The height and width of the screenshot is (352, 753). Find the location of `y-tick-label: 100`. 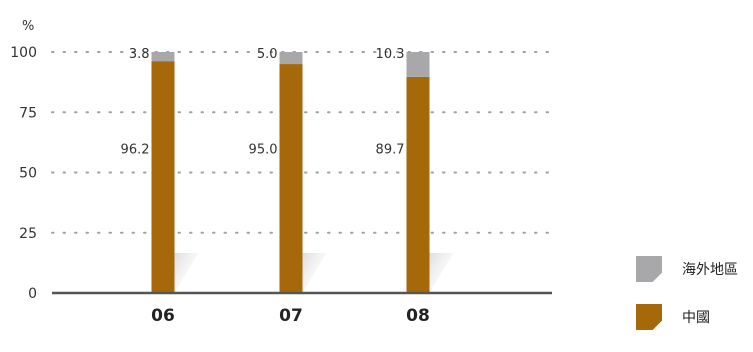

y-tick-label: 100 is located at coordinates (23, 53).